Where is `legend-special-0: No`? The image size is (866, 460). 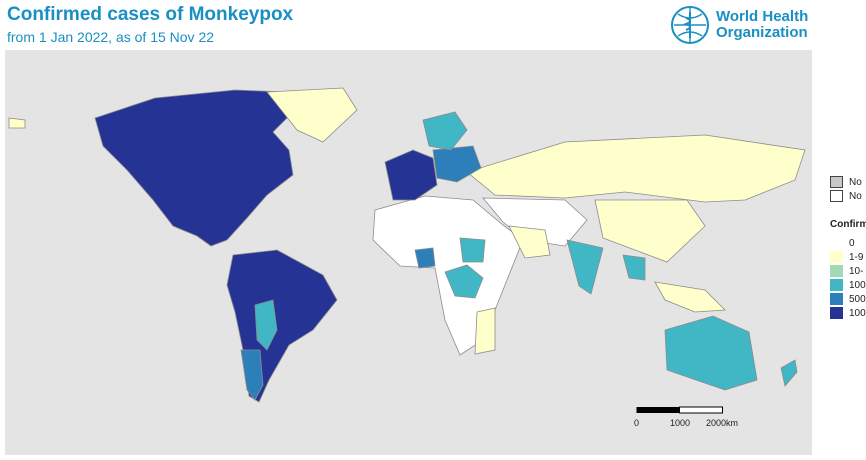
legend-special-0: No is located at coordinates (848, 182).